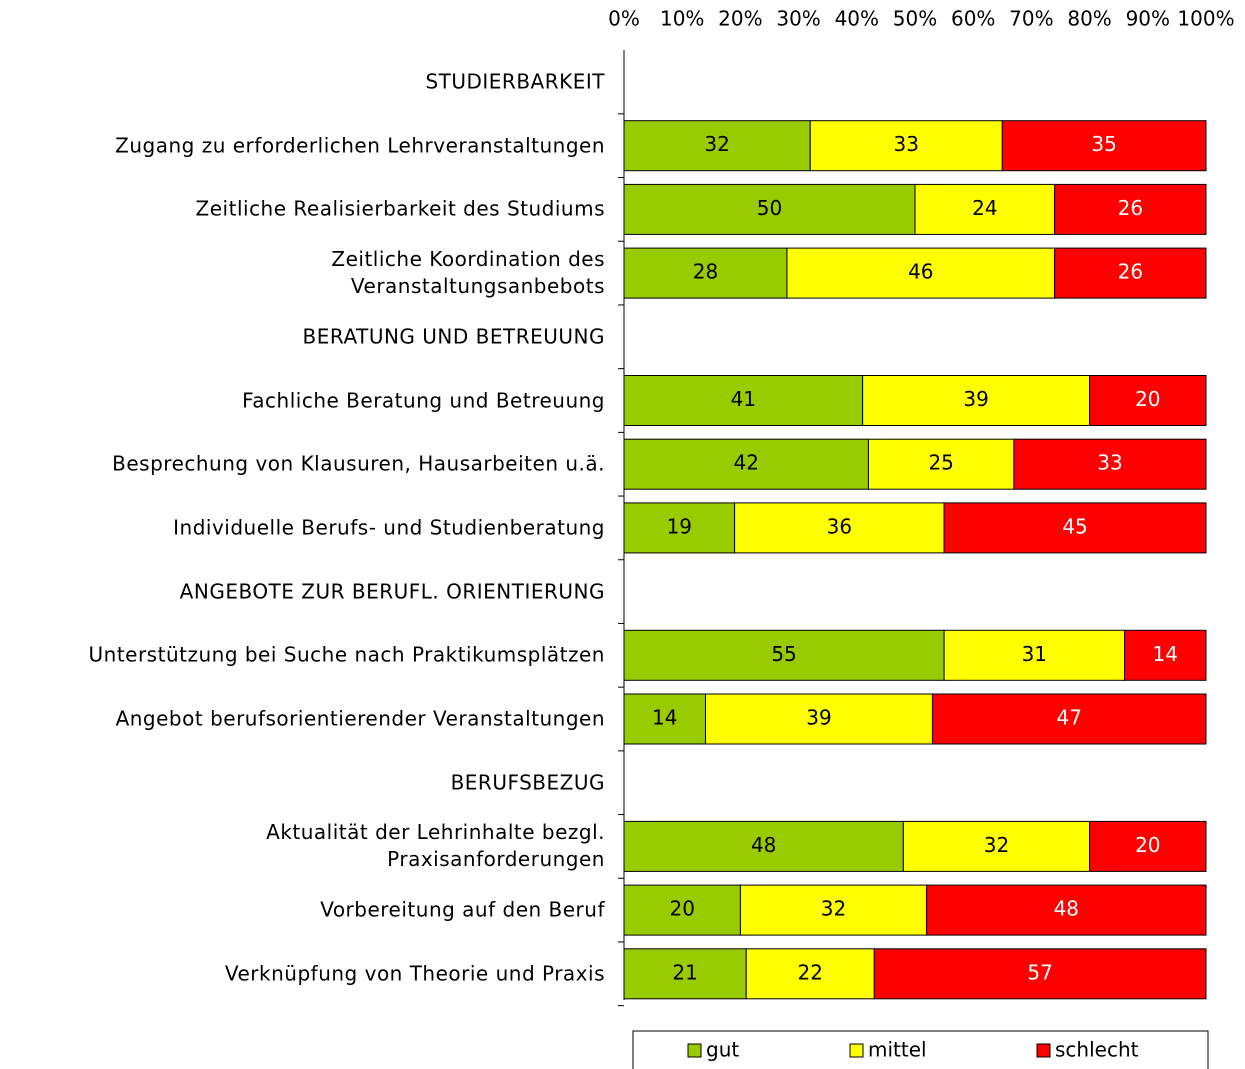 This screenshot has width=1245, height=1069. I want to click on value-label: 50, so click(769, 208).